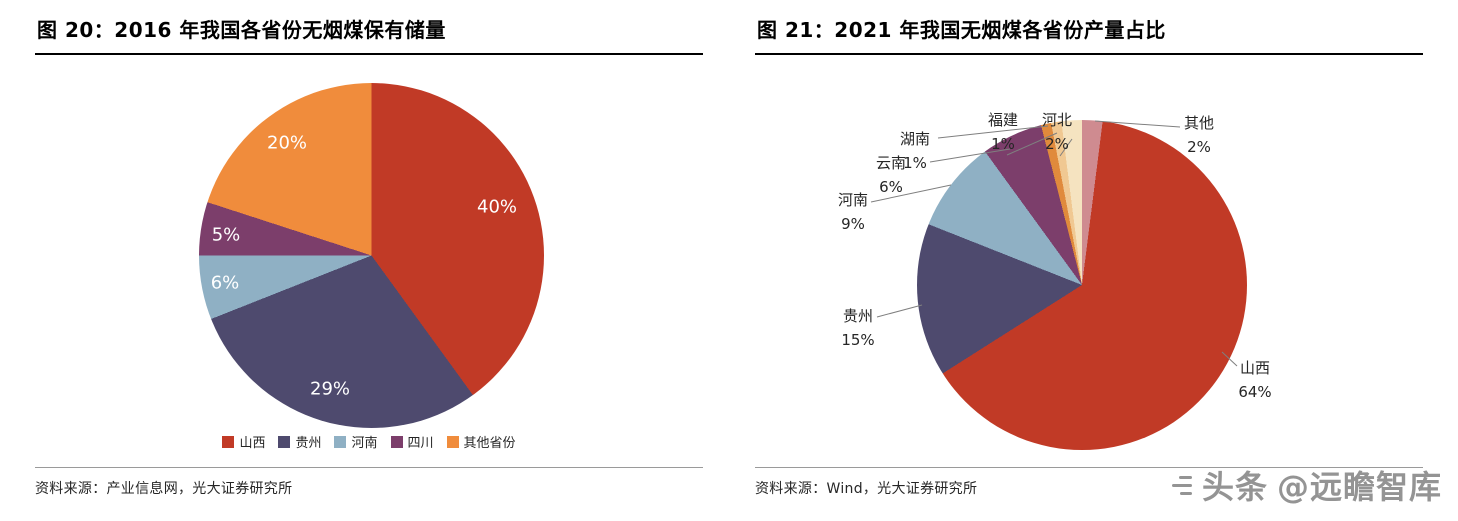 The width and height of the screenshot is (1458, 521). I want to click on watermark-handle: @远瞻智库, so click(1359, 487).